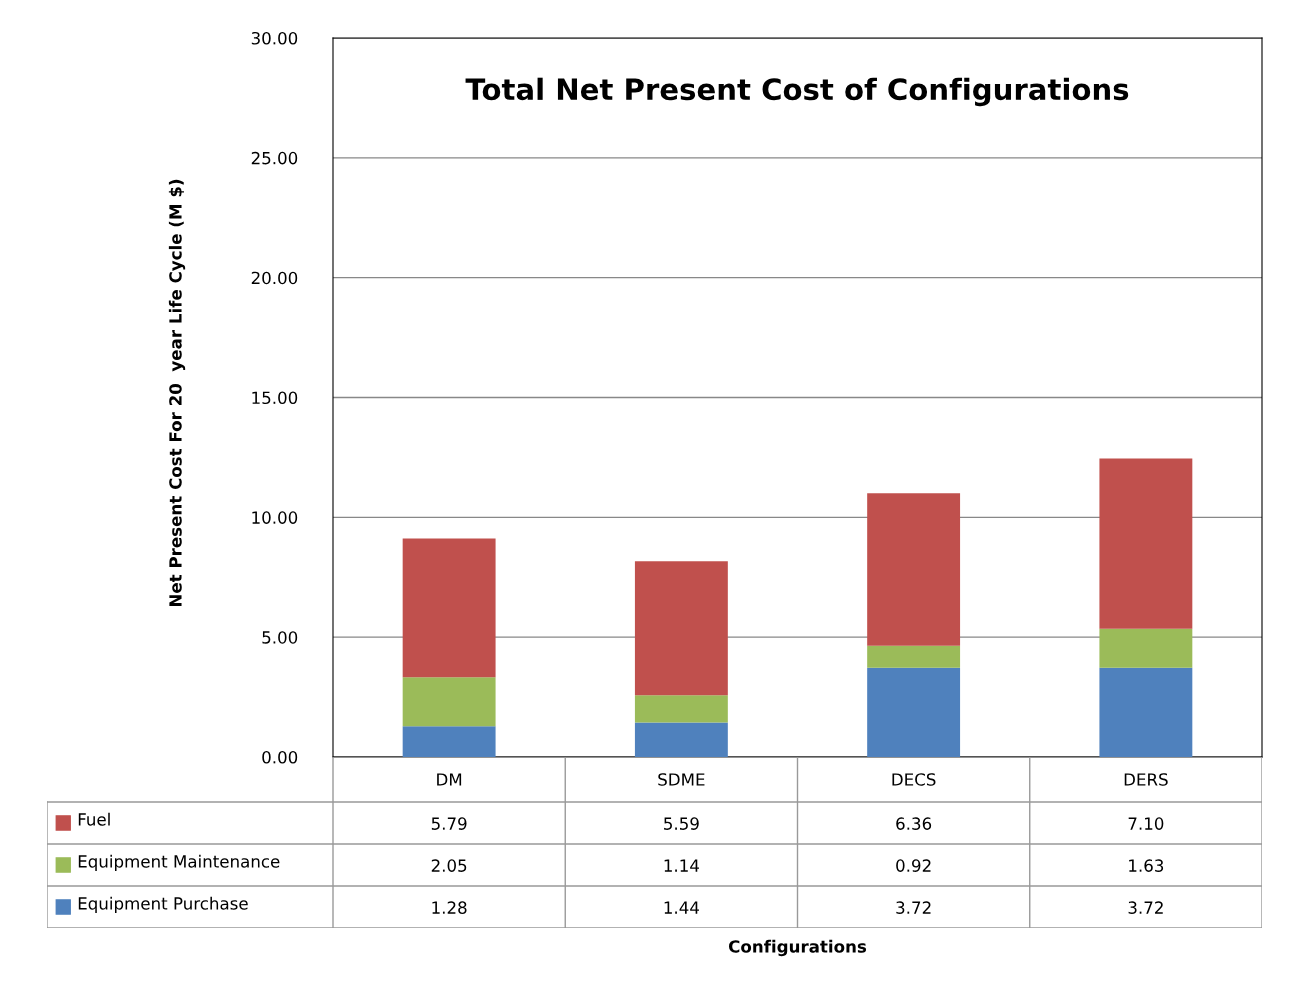 The width and height of the screenshot is (1300, 985). I want to click on y-tick-label: 20.00, so click(274, 278).